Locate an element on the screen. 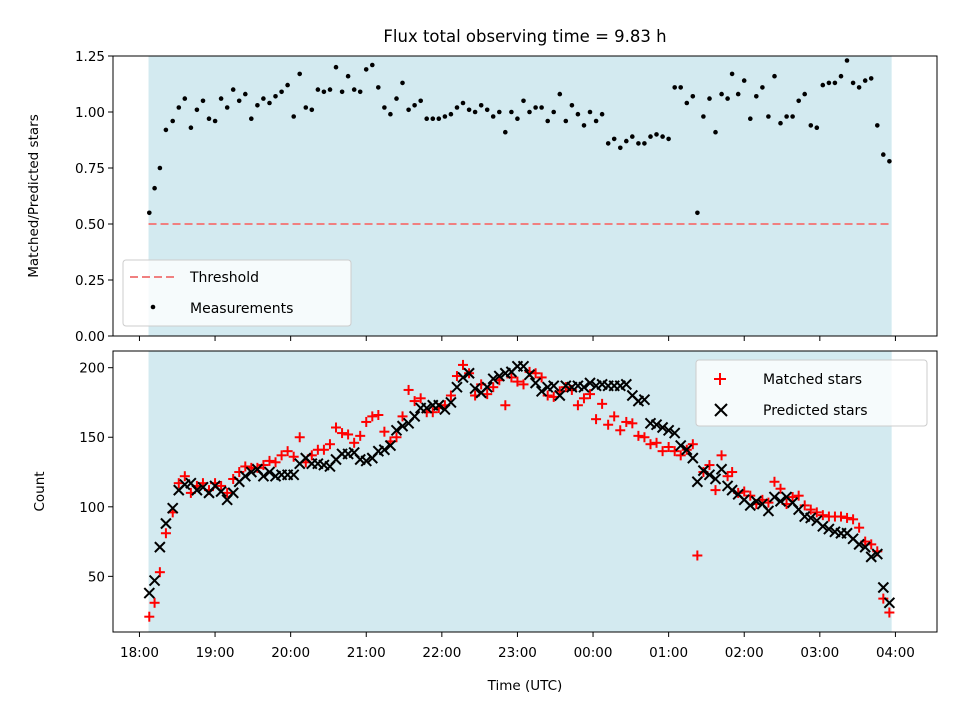  legend-matched-swatch is located at coordinates (720, 379).